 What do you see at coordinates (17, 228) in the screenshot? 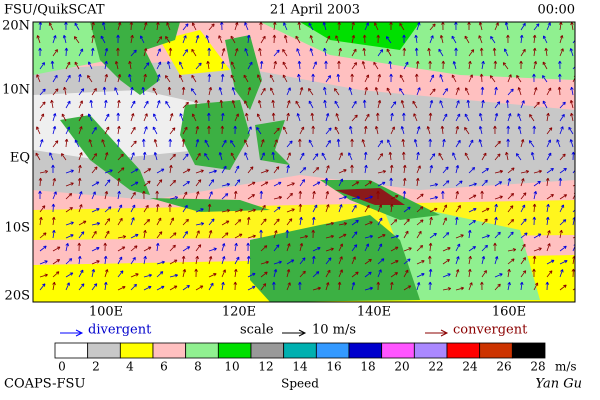
I see `lat-label: 10S` at bounding box center [17, 228].